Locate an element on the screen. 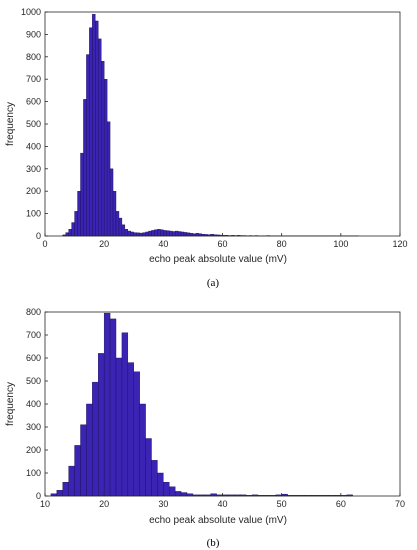  x-ticks-a: 0 20 40 60 80 100 120 is located at coordinates (225, 241).